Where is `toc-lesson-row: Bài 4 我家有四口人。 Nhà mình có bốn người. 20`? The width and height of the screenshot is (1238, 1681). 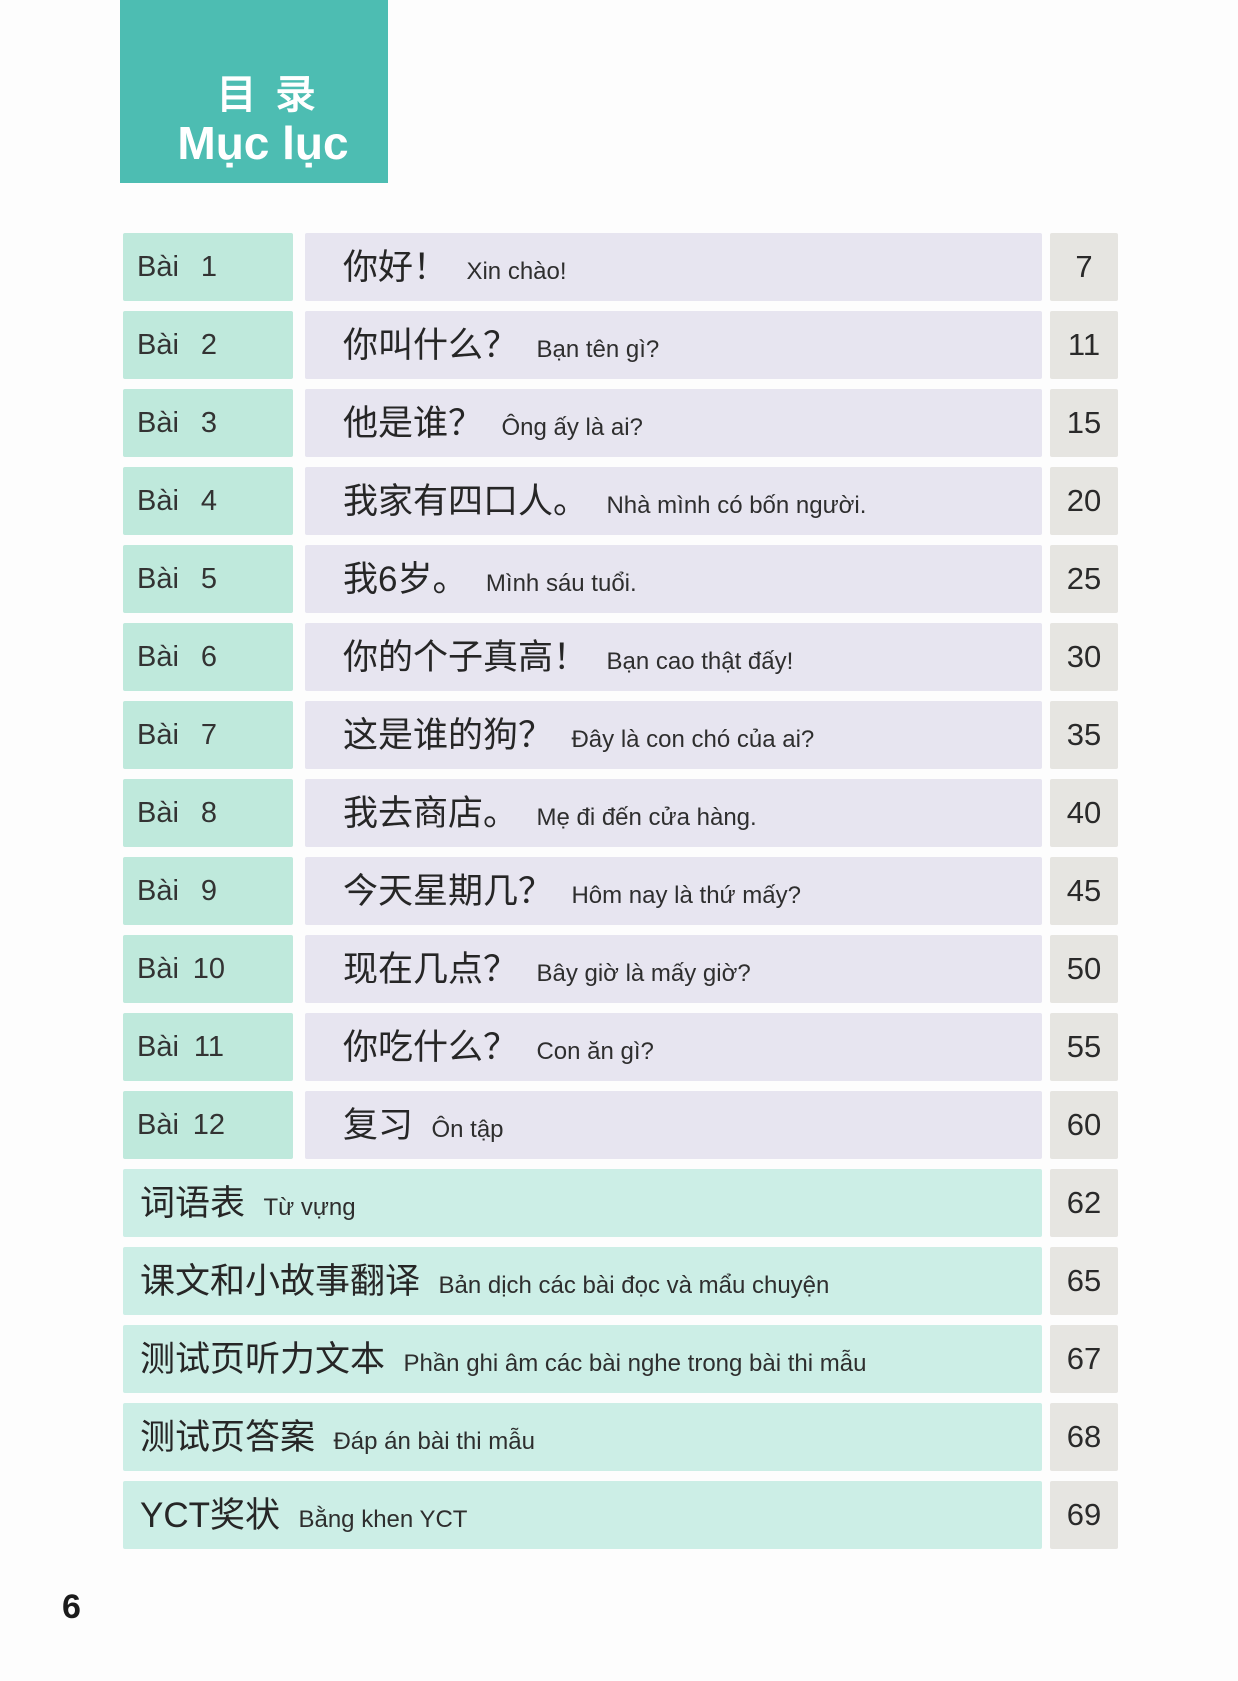
toc-lesson-row: Bài 4 我家有四口人。 Nhà mình có bốn người. 20 is located at coordinates (620, 501).